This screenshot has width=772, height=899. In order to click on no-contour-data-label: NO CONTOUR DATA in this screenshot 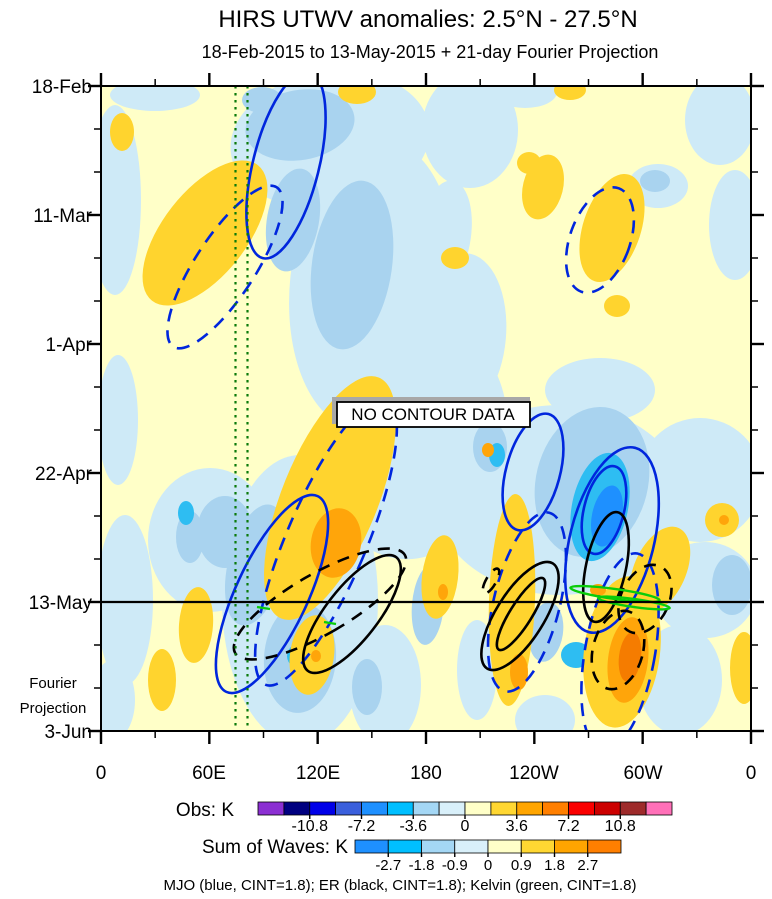, I will do `click(433, 414)`.